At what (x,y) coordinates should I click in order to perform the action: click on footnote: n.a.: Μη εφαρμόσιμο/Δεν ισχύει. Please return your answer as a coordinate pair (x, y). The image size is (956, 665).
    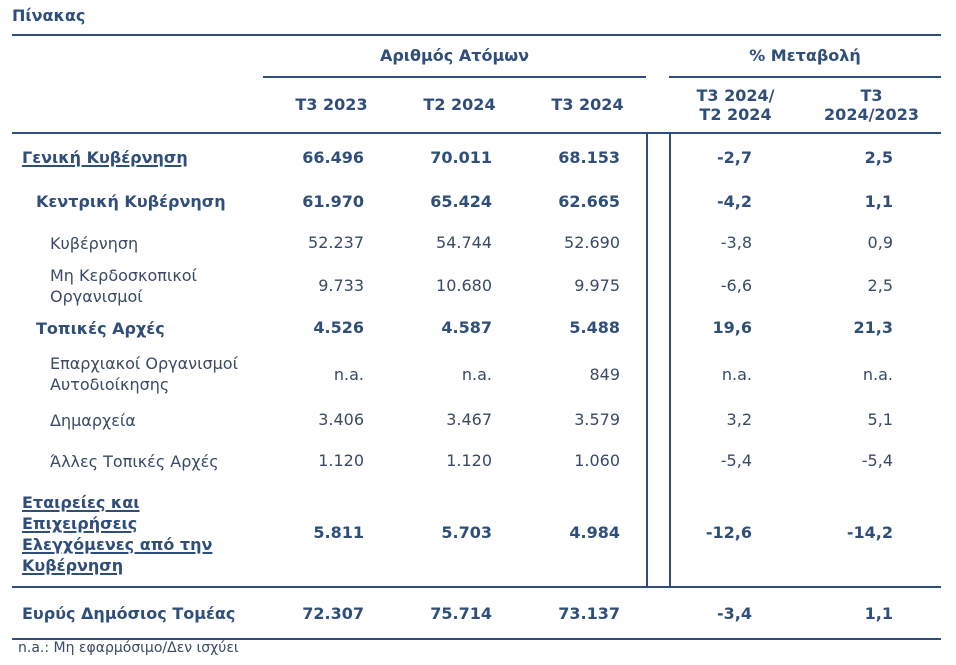
    Looking at the image, I should click on (128, 648).